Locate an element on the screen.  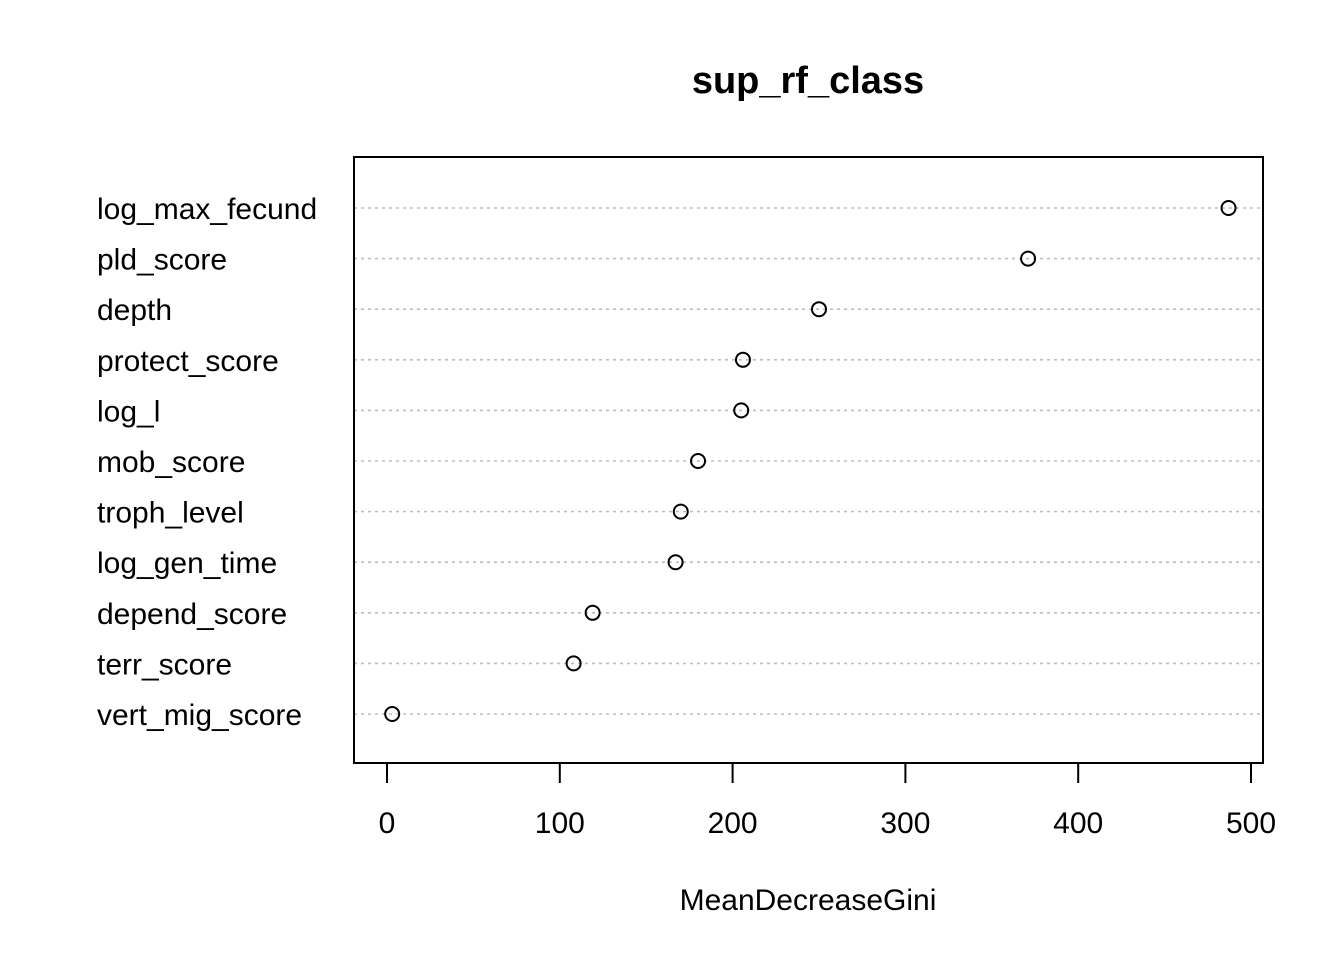
category-label: log_gen_time is located at coordinates (187, 563).